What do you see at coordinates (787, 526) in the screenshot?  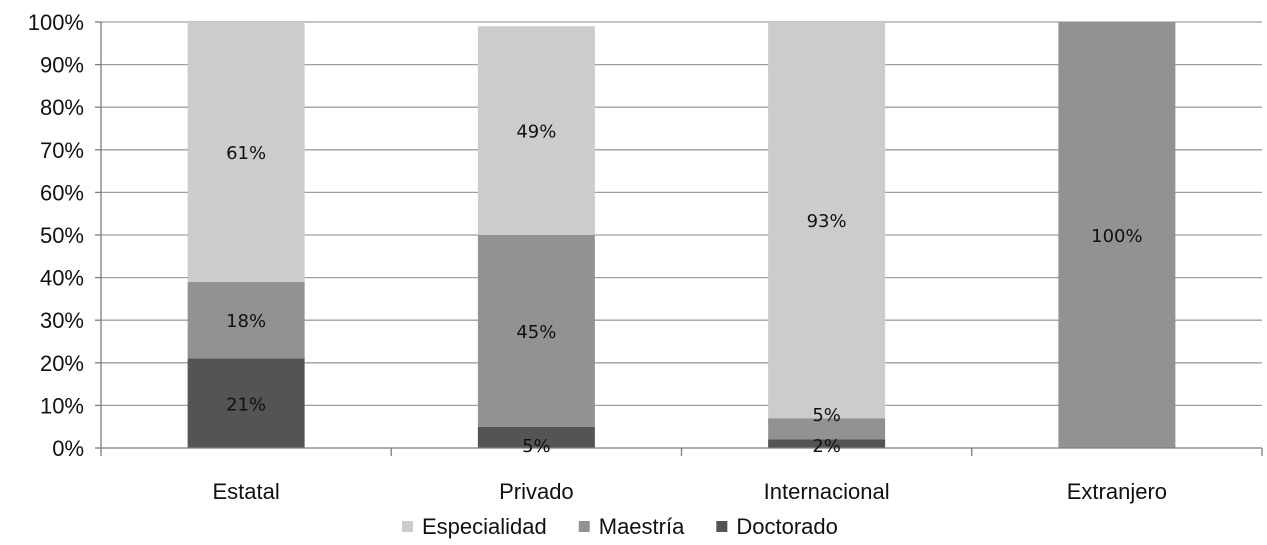 I see `legend-label: Doctorado` at bounding box center [787, 526].